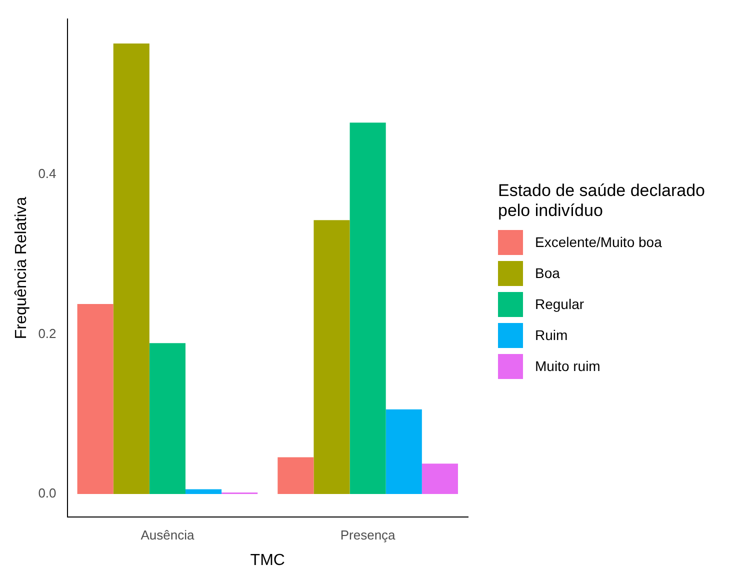 This screenshot has width=736, height=582. What do you see at coordinates (21, 268) in the screenshot?
I see `y-axis-title: Frequência Relativa` at bounding box center [21, 268].